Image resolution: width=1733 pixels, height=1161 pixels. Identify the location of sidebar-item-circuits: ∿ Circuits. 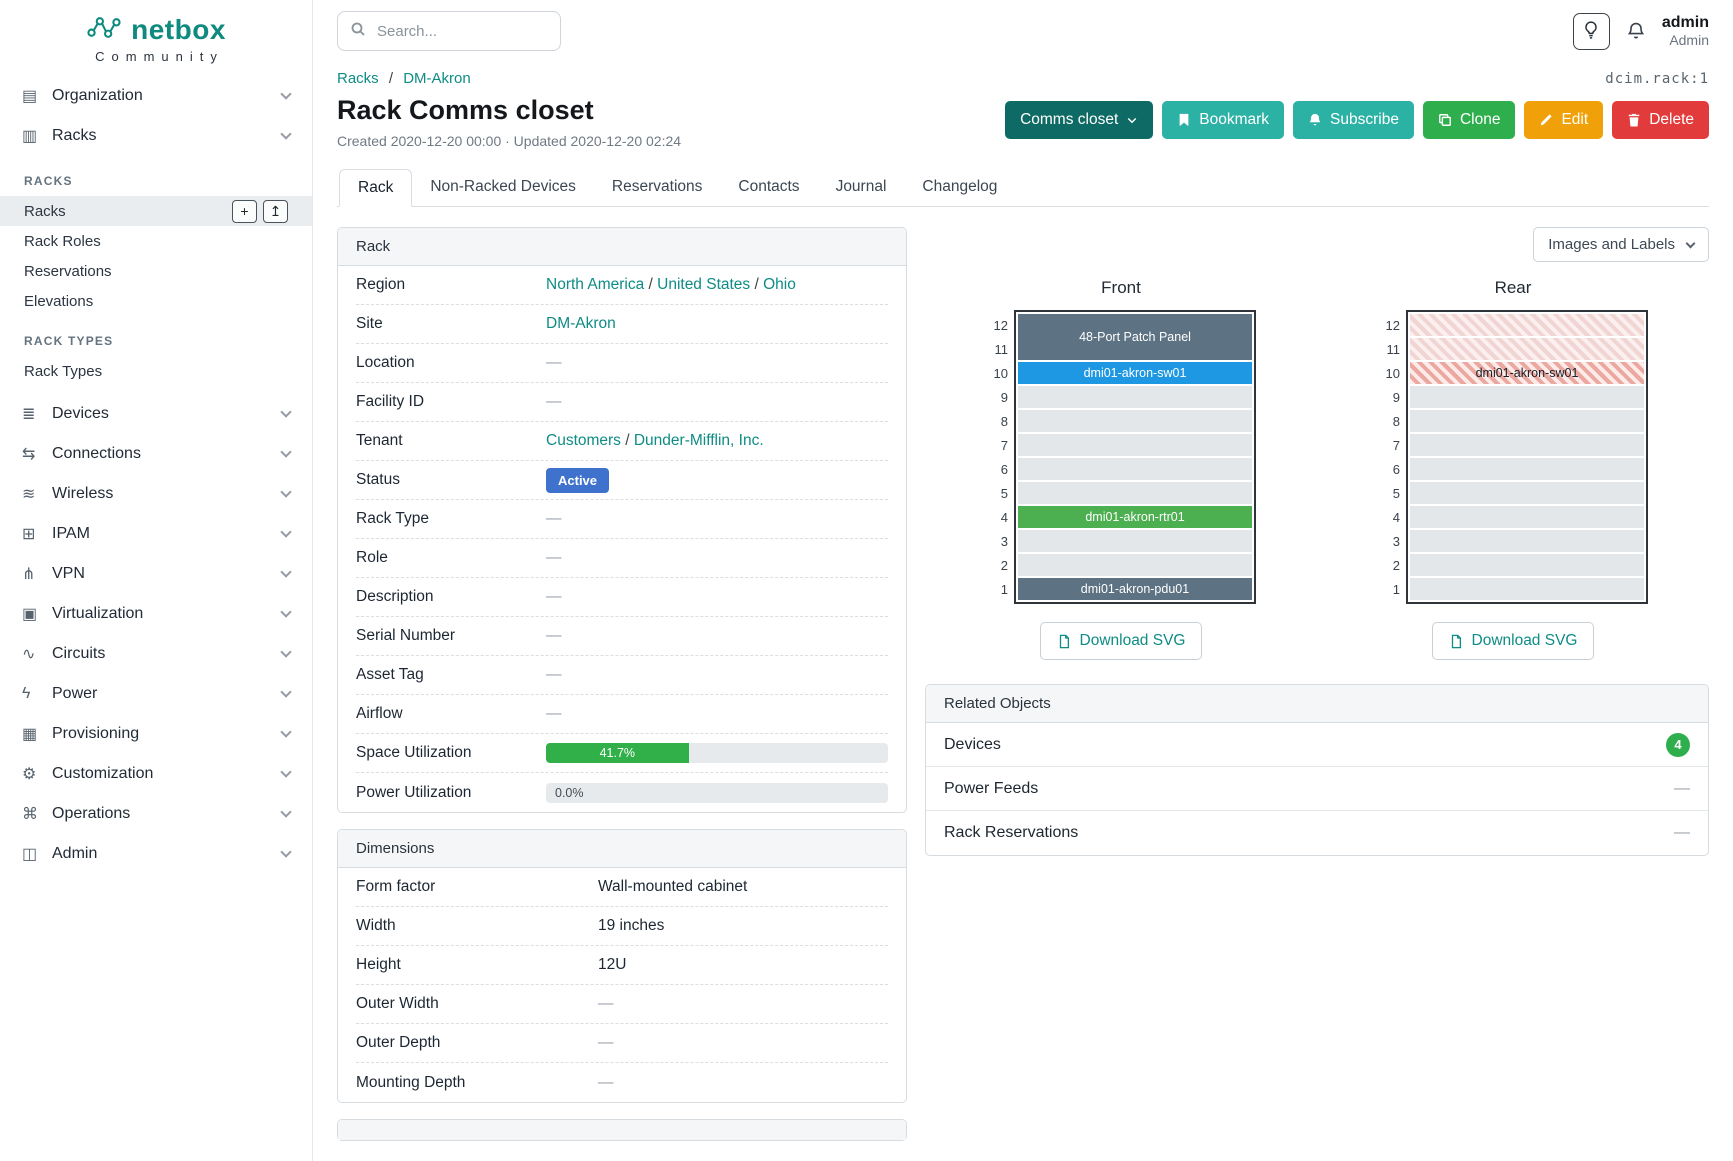
(156, 654).